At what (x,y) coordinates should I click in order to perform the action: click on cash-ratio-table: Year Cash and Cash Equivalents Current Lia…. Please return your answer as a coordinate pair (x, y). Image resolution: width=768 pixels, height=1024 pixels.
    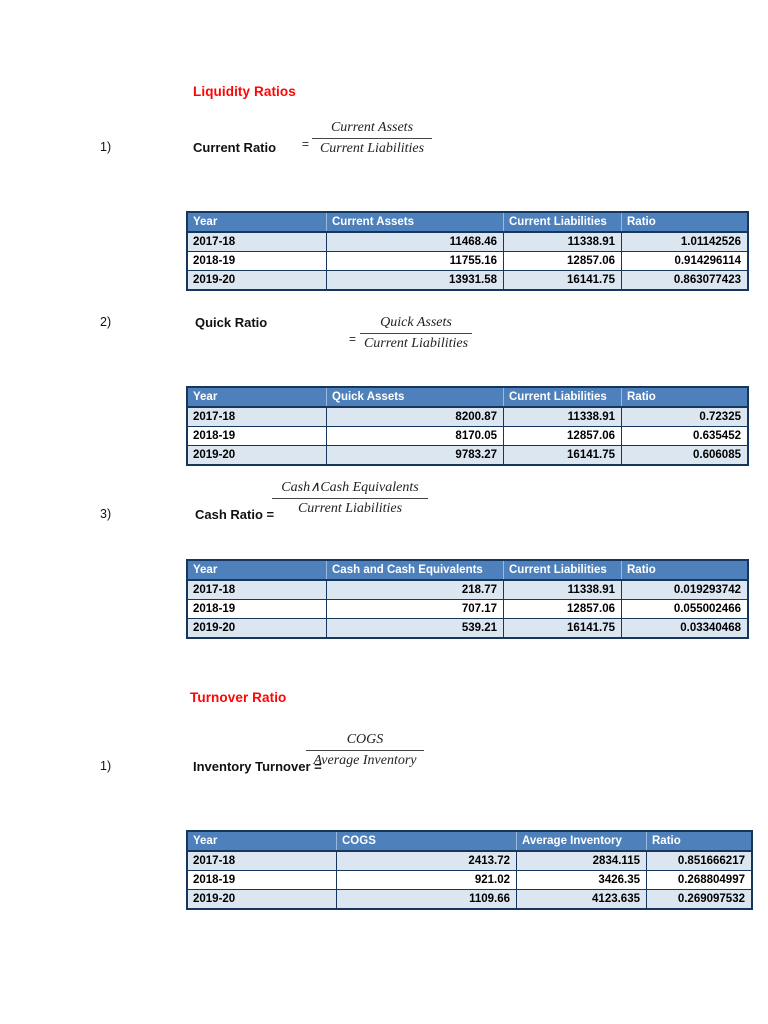
    Looking at the image, I should click on (467, 599).